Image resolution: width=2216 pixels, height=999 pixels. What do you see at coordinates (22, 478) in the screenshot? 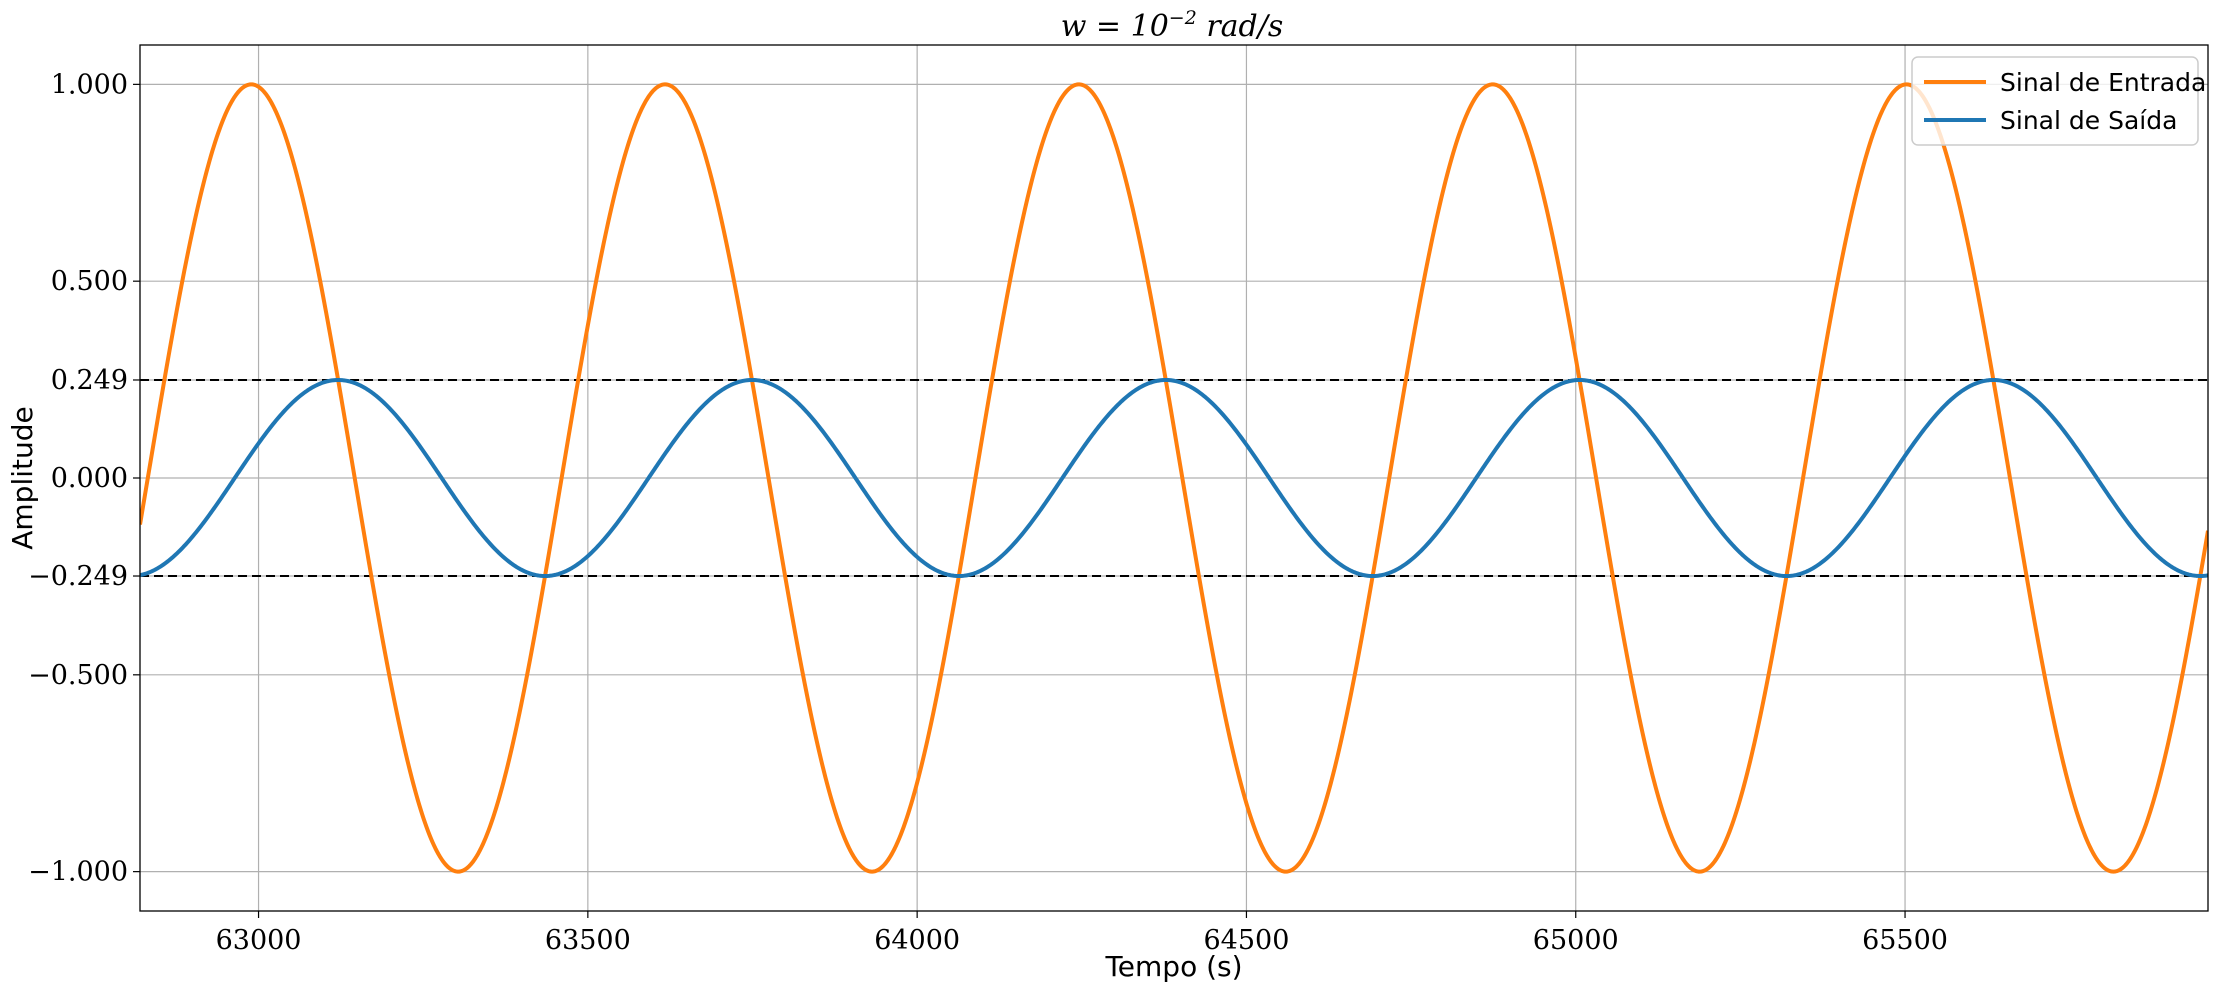
I see `y-axis-label: Amplitude` at bounding box center [22, 478].